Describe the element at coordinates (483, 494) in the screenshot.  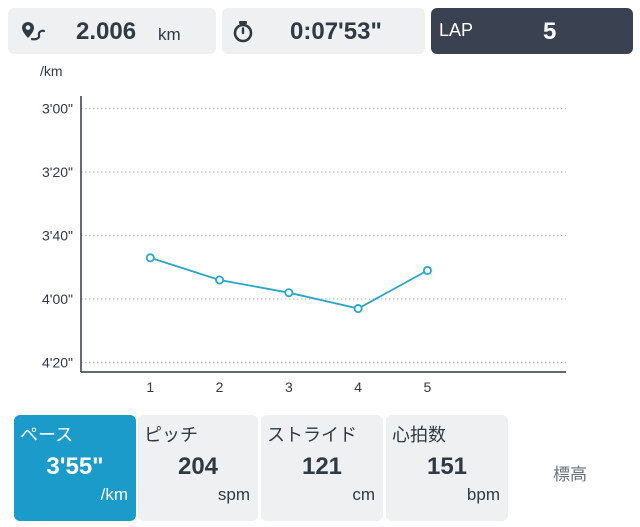
I see `heart-rate-card-unit: bpm` at that location.